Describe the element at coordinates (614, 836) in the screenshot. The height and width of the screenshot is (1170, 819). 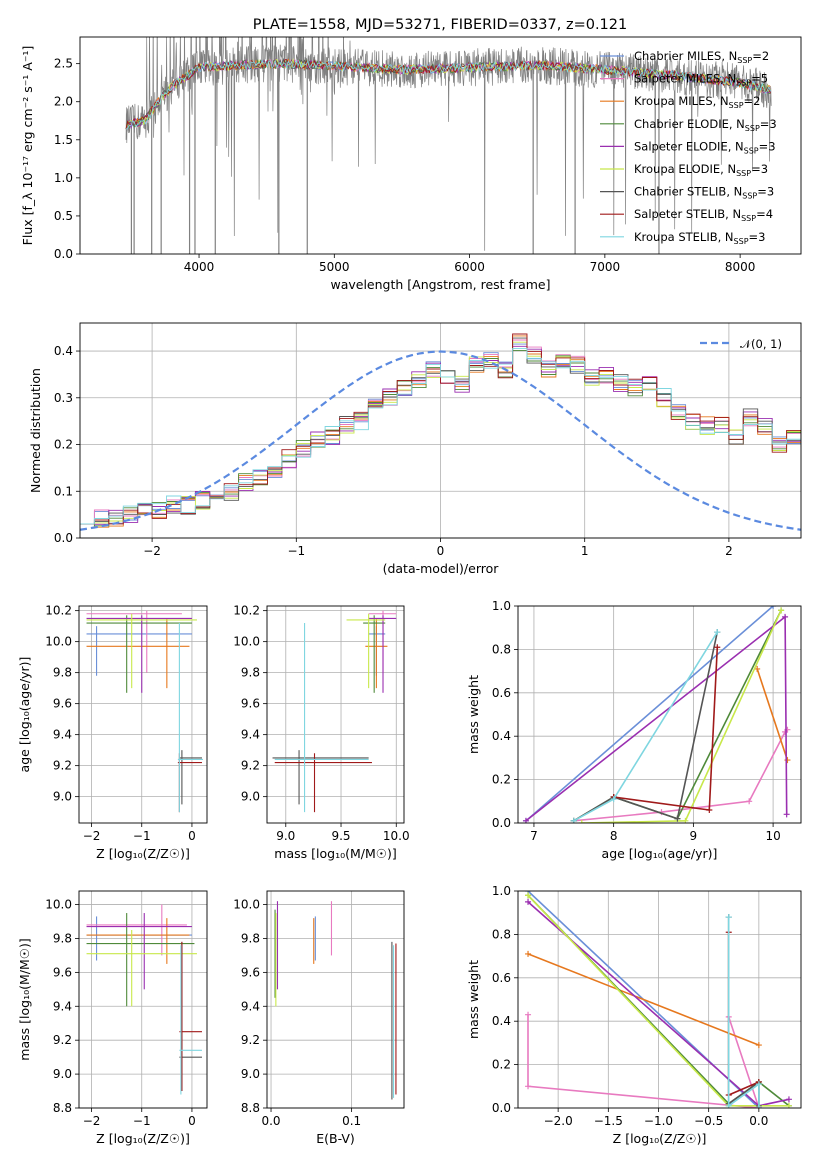
I see `x-tick-label: 8` at that location.